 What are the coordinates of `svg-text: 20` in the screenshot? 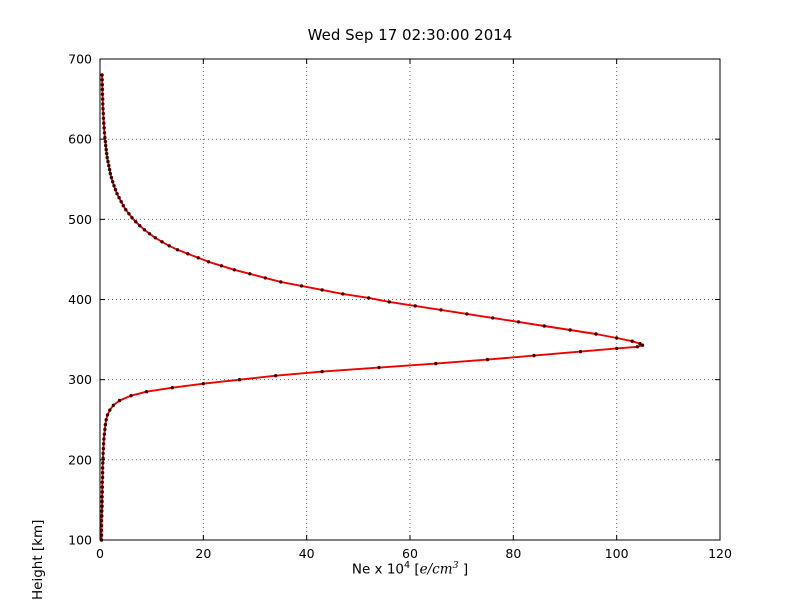 It's located at (203, 553).